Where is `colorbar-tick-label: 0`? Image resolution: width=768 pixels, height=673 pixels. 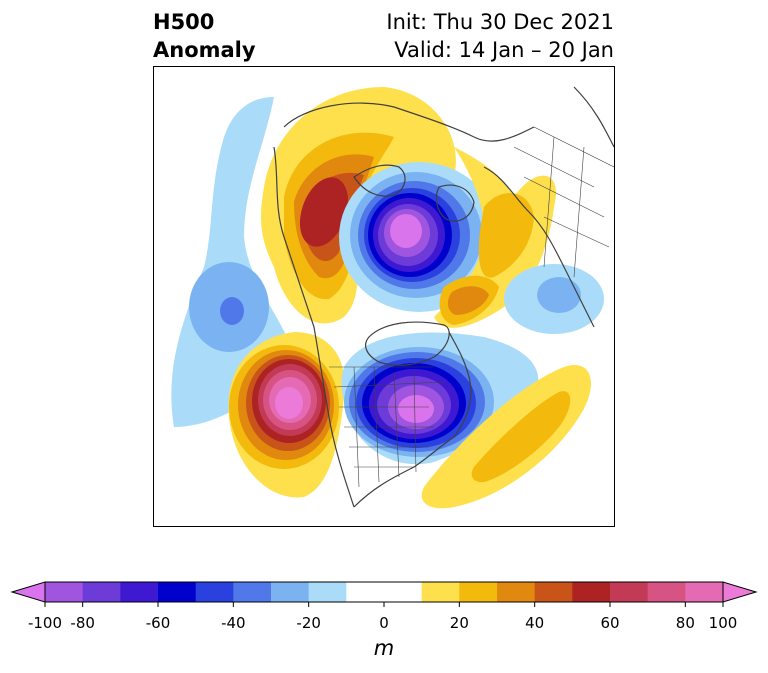 colorbar-tick-label: 0 is located at coordinates (384, 623).